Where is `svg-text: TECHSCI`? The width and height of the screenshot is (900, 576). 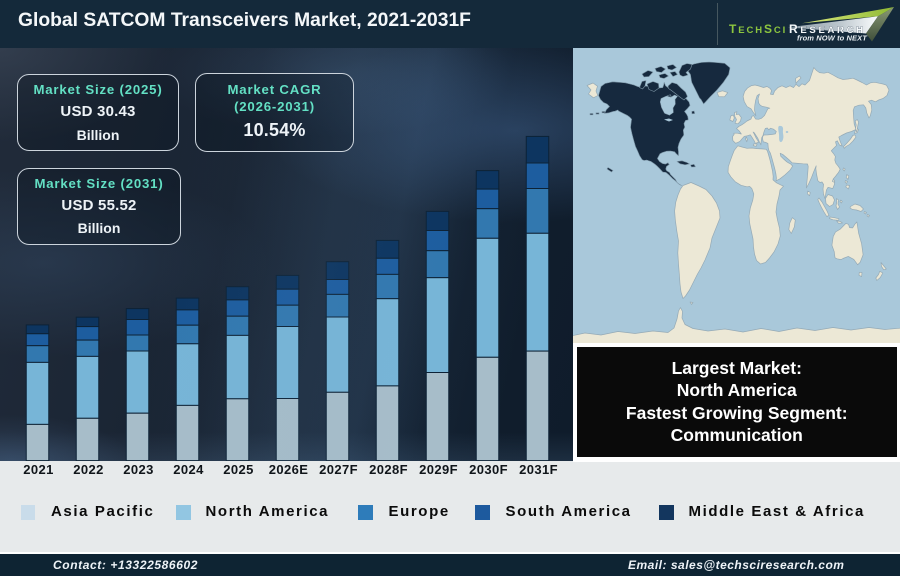
svg-text: TECHSCI is located at coordinates (758, 29).